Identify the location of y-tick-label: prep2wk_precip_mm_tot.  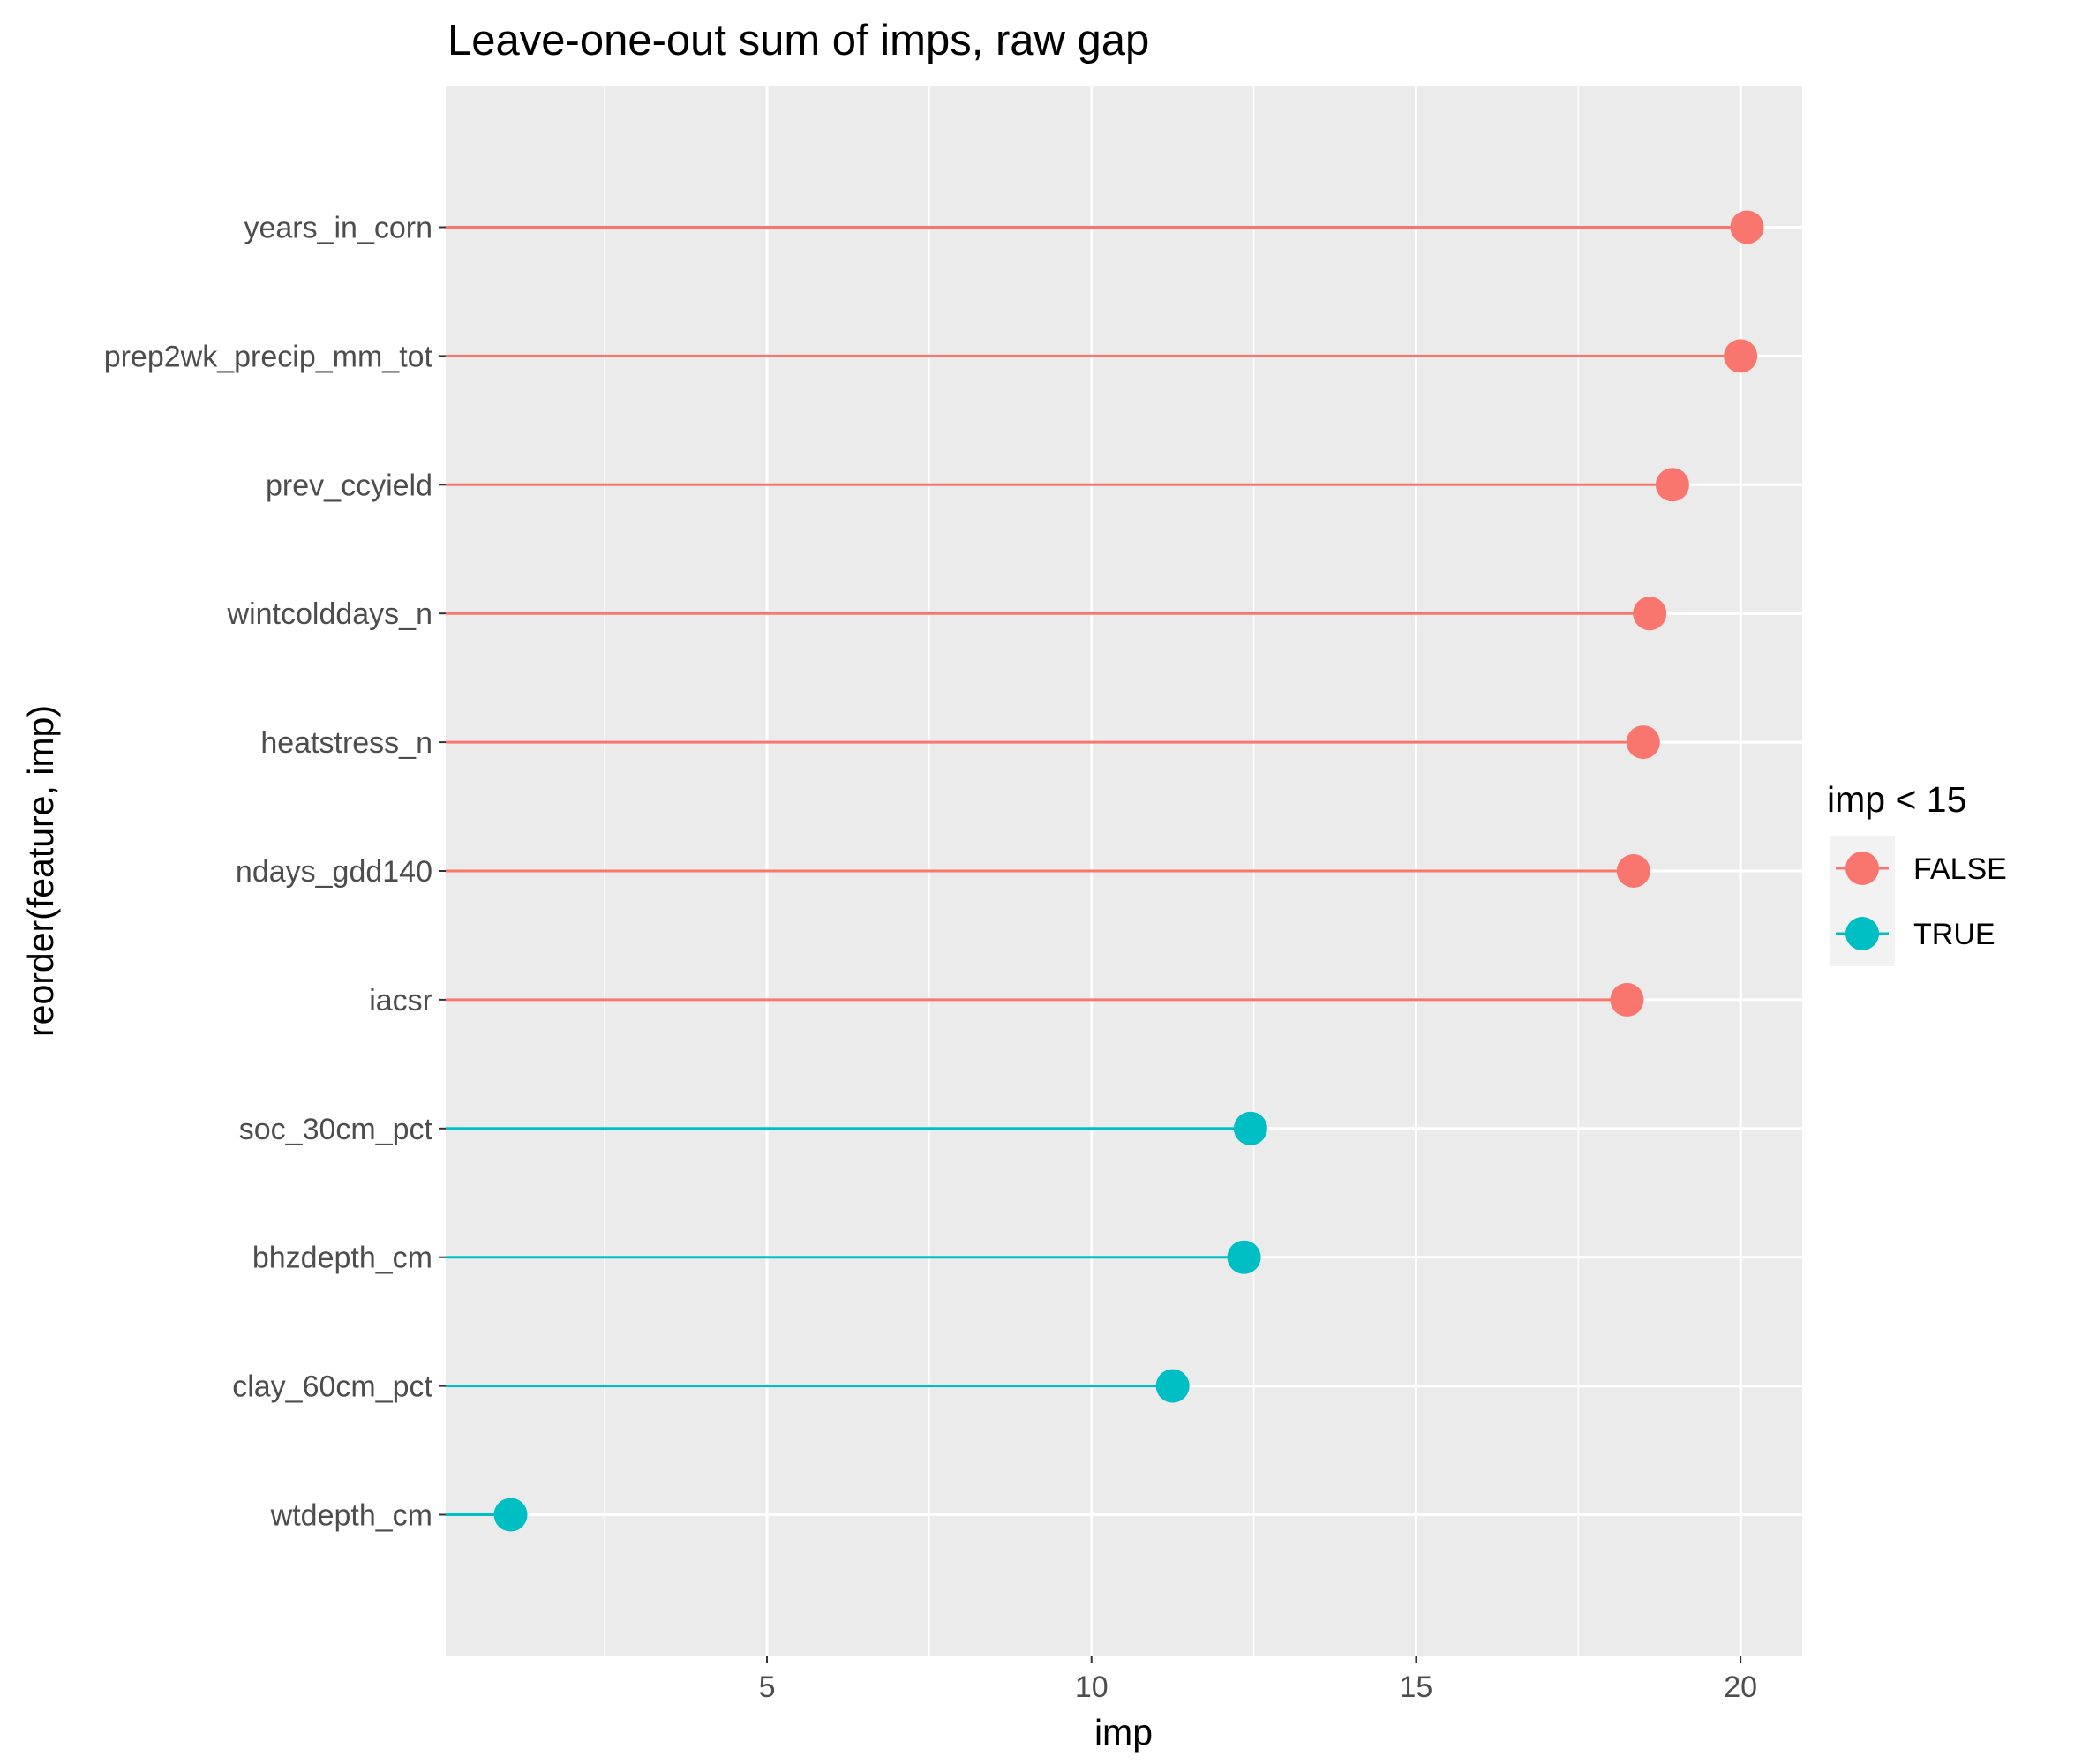
(269, 356).